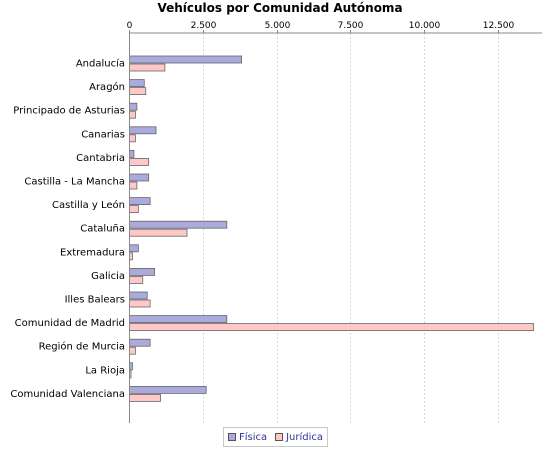 Image resolution: width=550 pixels, height=454 pixels. What do you see at coordinates (278, 26) in the screenshot?
I see `x-tick-label: 5.000` at bounding box center [278, 26].